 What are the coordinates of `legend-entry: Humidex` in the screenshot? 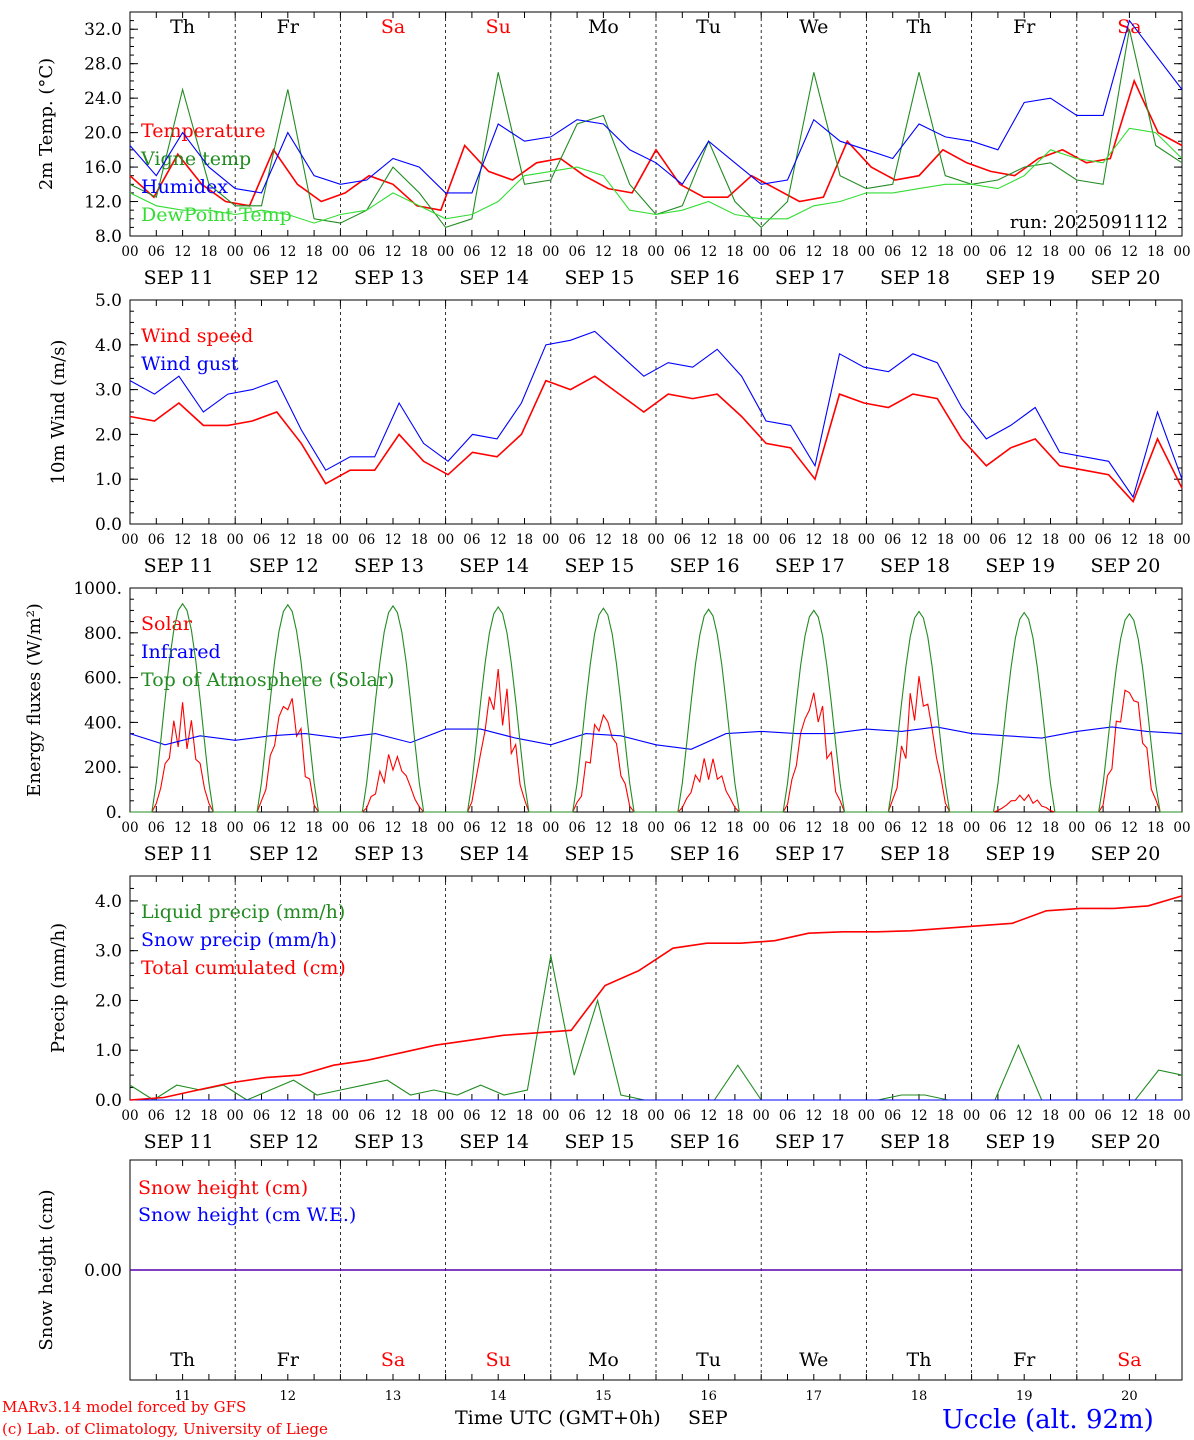 It's located at (184, 187).